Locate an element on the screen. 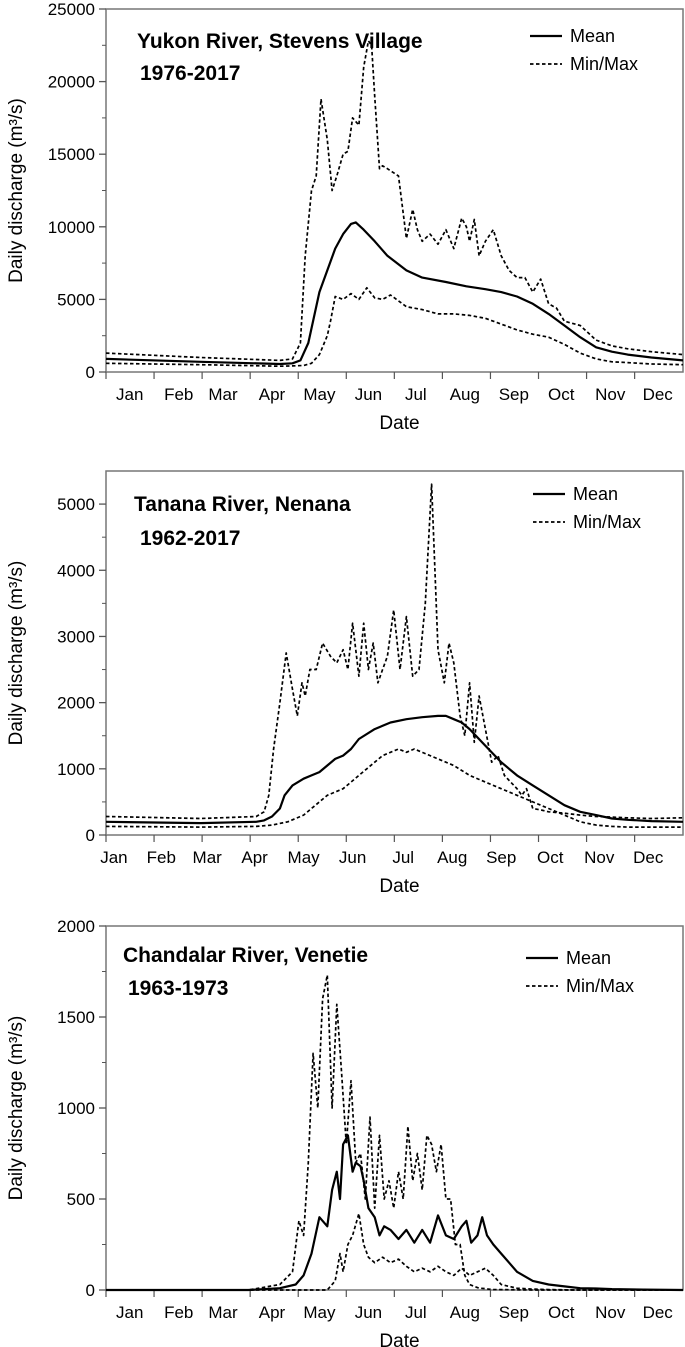 Image resolution: width=685 pixels, height=1347 pixels. y-tick-label: 10000 is located at coordinates (71, 227).